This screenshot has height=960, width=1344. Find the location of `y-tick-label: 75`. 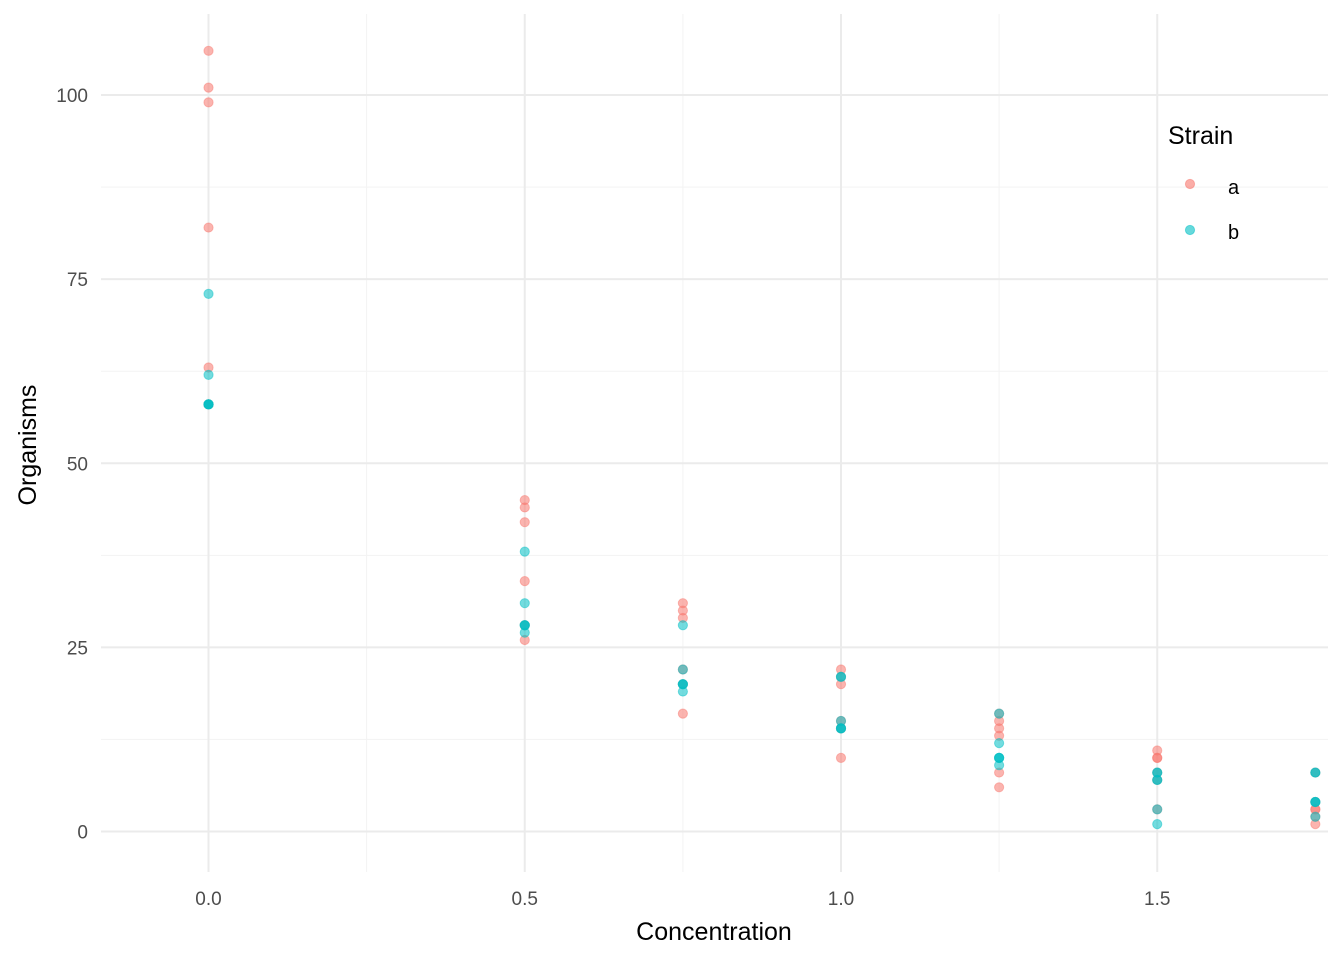

y-tick-label: 75 is located at coordinates (77, 280).